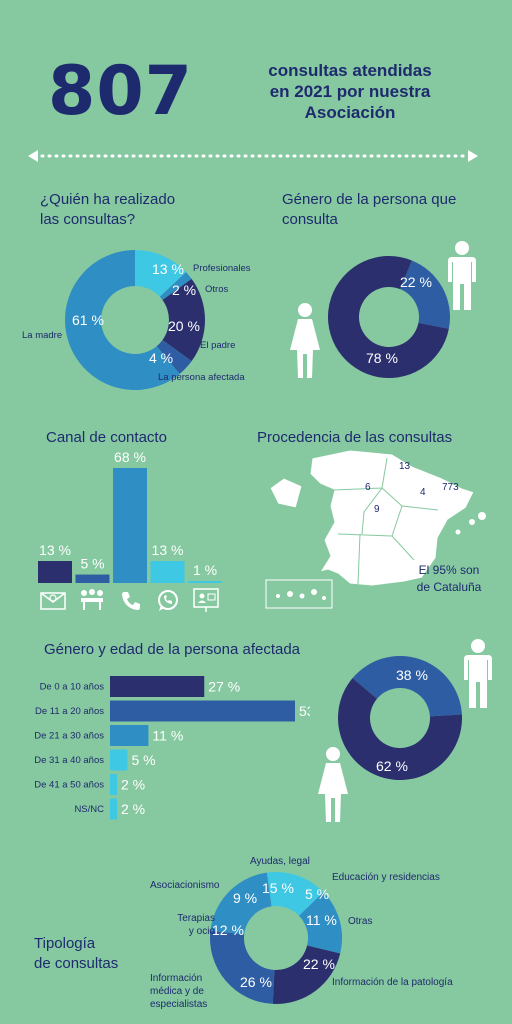  What do you see at coordinates (355, 437) in the screenshot?
I see `section-title-procedencia: Procedencia de las consultas` at bounding box center [355, 437].